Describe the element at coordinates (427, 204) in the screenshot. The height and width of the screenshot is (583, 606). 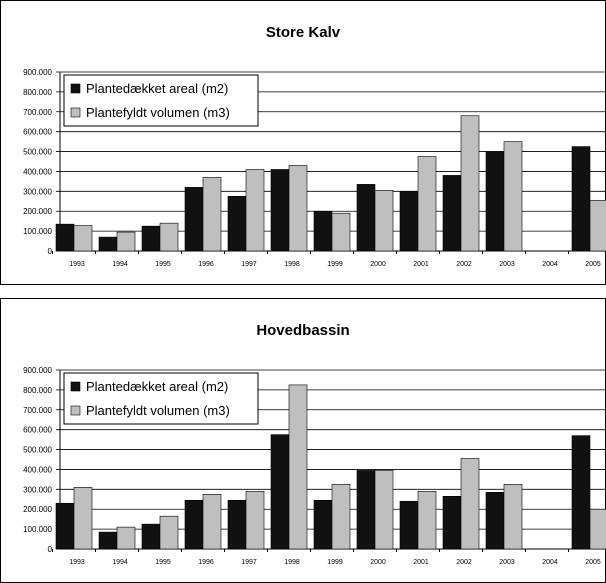
I see `bar-volumen-2001` at that location.